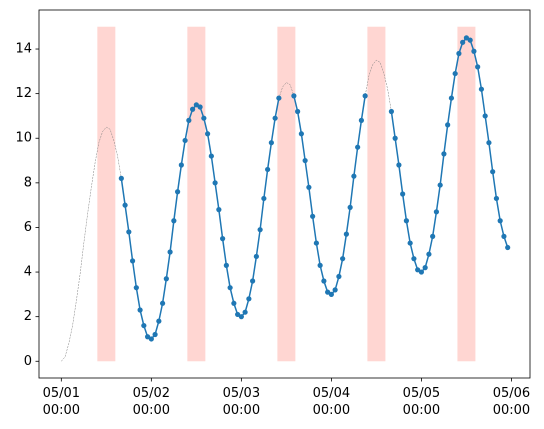 The image size is (544, 429). Describe the element at coordinates (151, 402) in the screenshot. I see `x-tick-label: 05/02 00:00` at that location.